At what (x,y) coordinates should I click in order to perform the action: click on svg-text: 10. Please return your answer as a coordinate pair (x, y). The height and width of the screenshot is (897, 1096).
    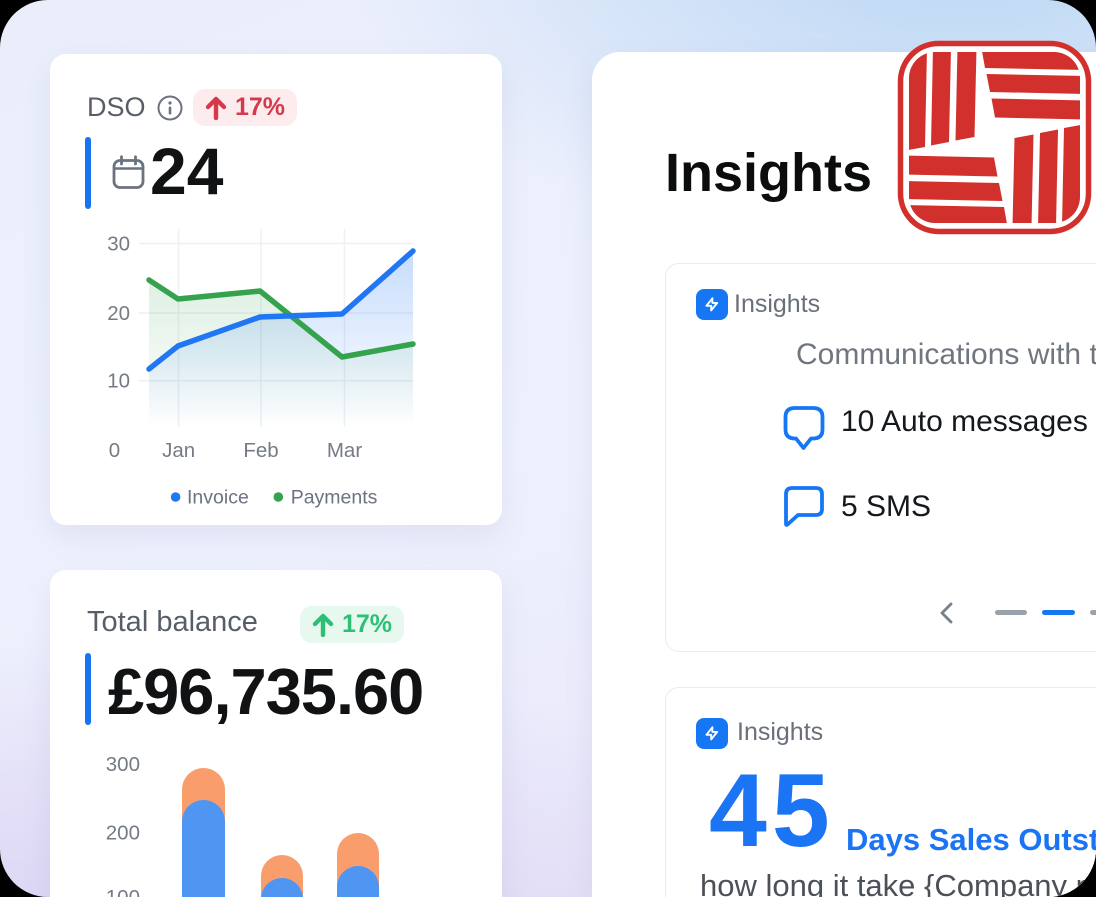
    Looking at the image, I should click on (118, 381).